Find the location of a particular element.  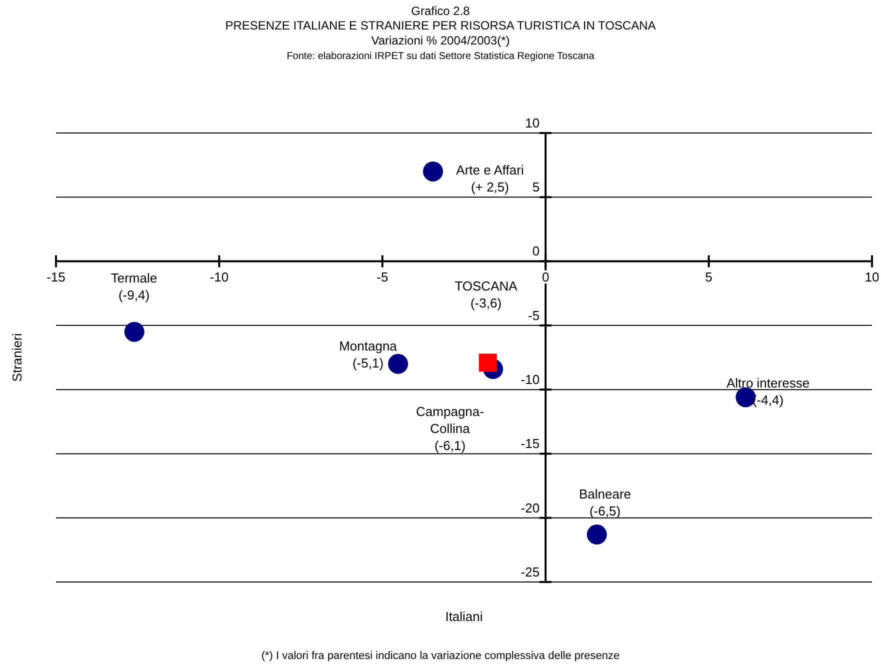

x-tick-label: -15 is located at coordinates (56, 277).